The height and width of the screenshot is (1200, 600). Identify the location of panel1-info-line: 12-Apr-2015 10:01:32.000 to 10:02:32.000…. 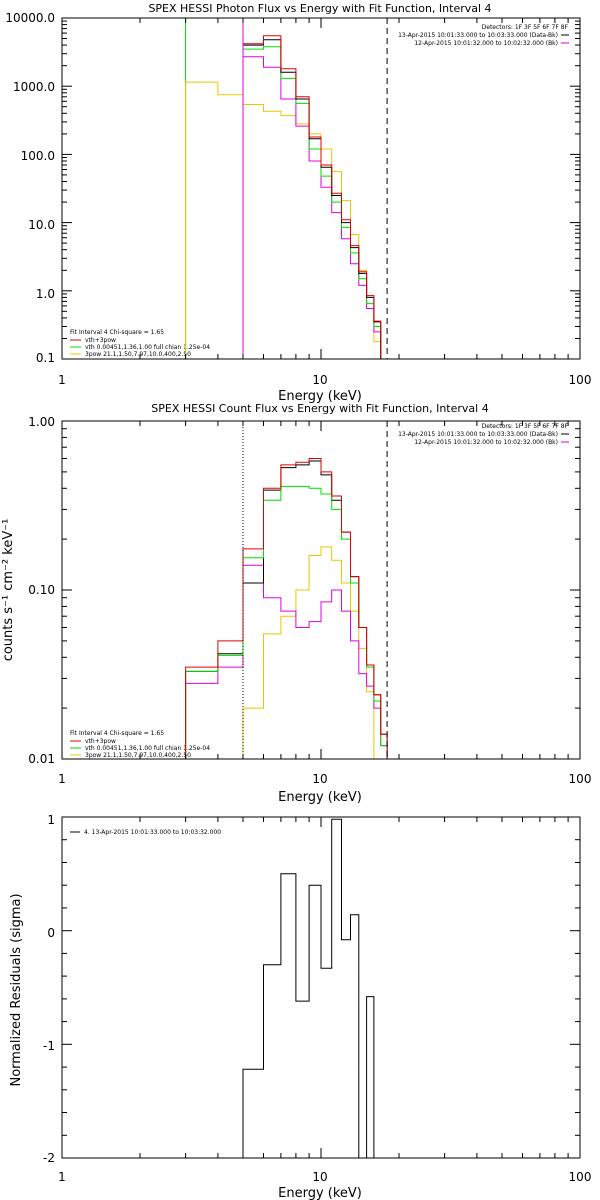
(486, 43).